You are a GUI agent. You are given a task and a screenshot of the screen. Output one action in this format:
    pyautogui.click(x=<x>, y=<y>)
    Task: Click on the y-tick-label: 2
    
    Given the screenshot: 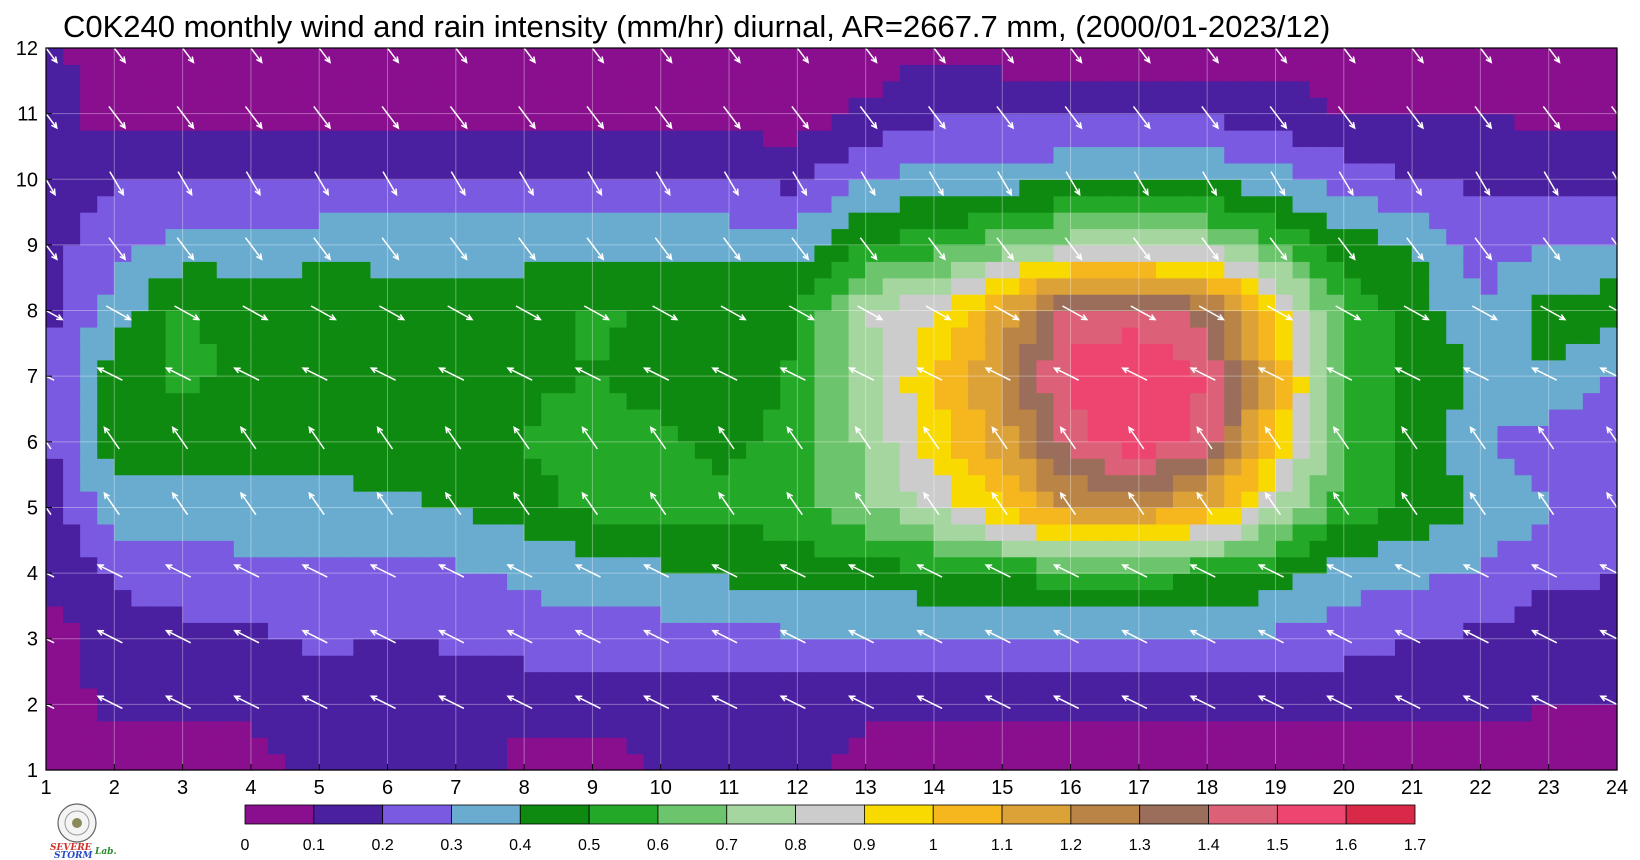 What is the action you would take?
    pyautogui.click(x=32, y=705)
    